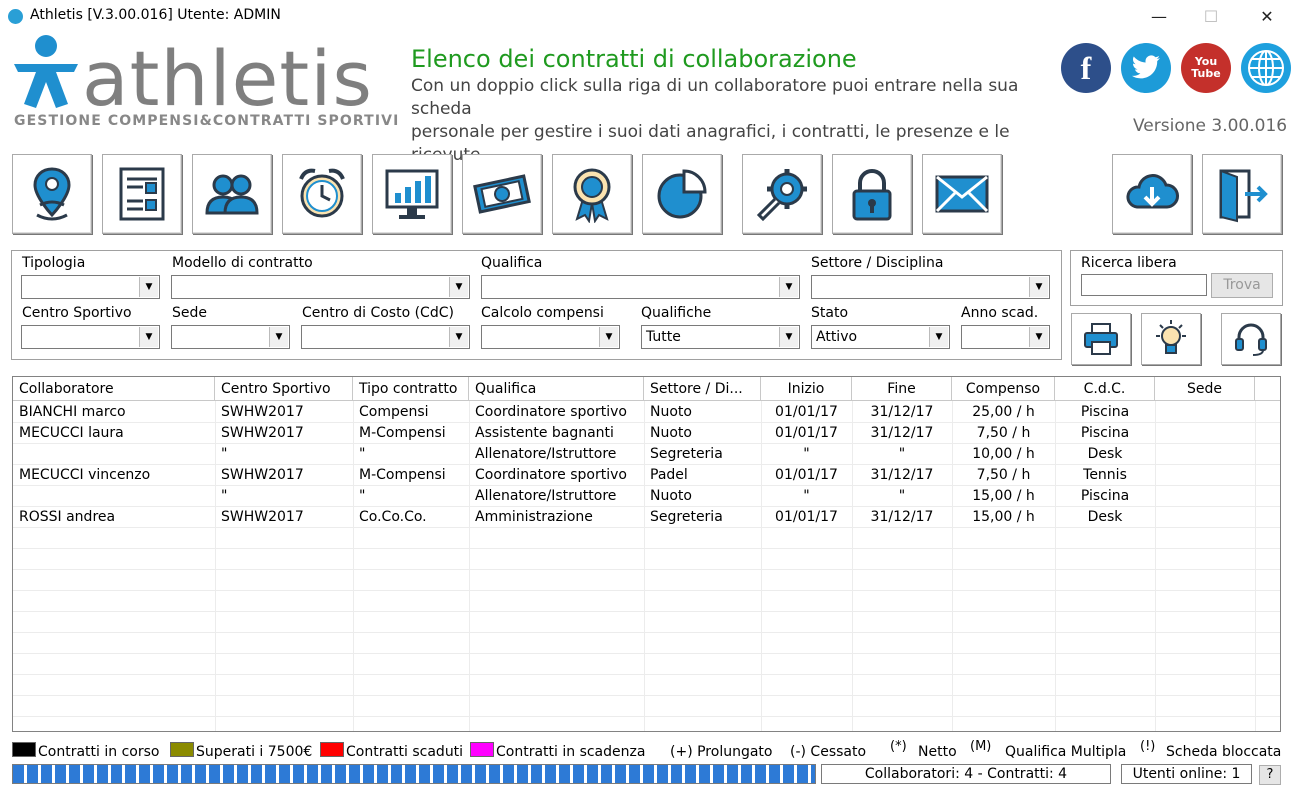 The image size is (1298, 805). I want to click on counts-status: Collaboratori: 4 - Contratti: 4, so click(966, 774).